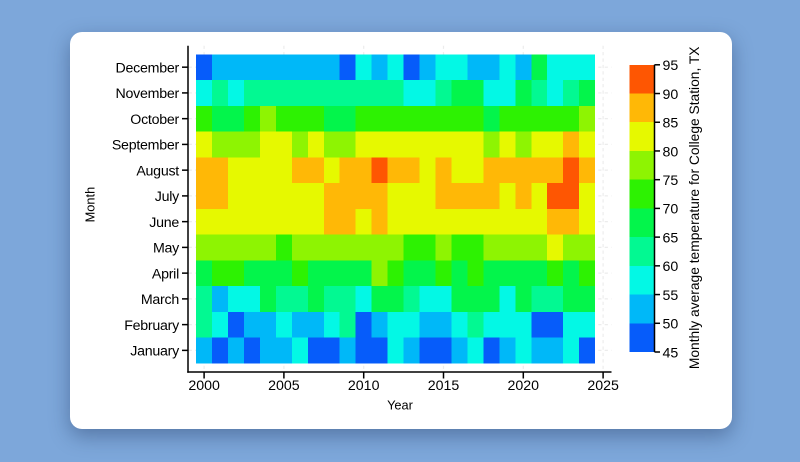 The image size is (800, 462). What do you see at coordinates (671, 95) in the screenshot?
I see `svg-text: 90` at bounding box center [671, 95].